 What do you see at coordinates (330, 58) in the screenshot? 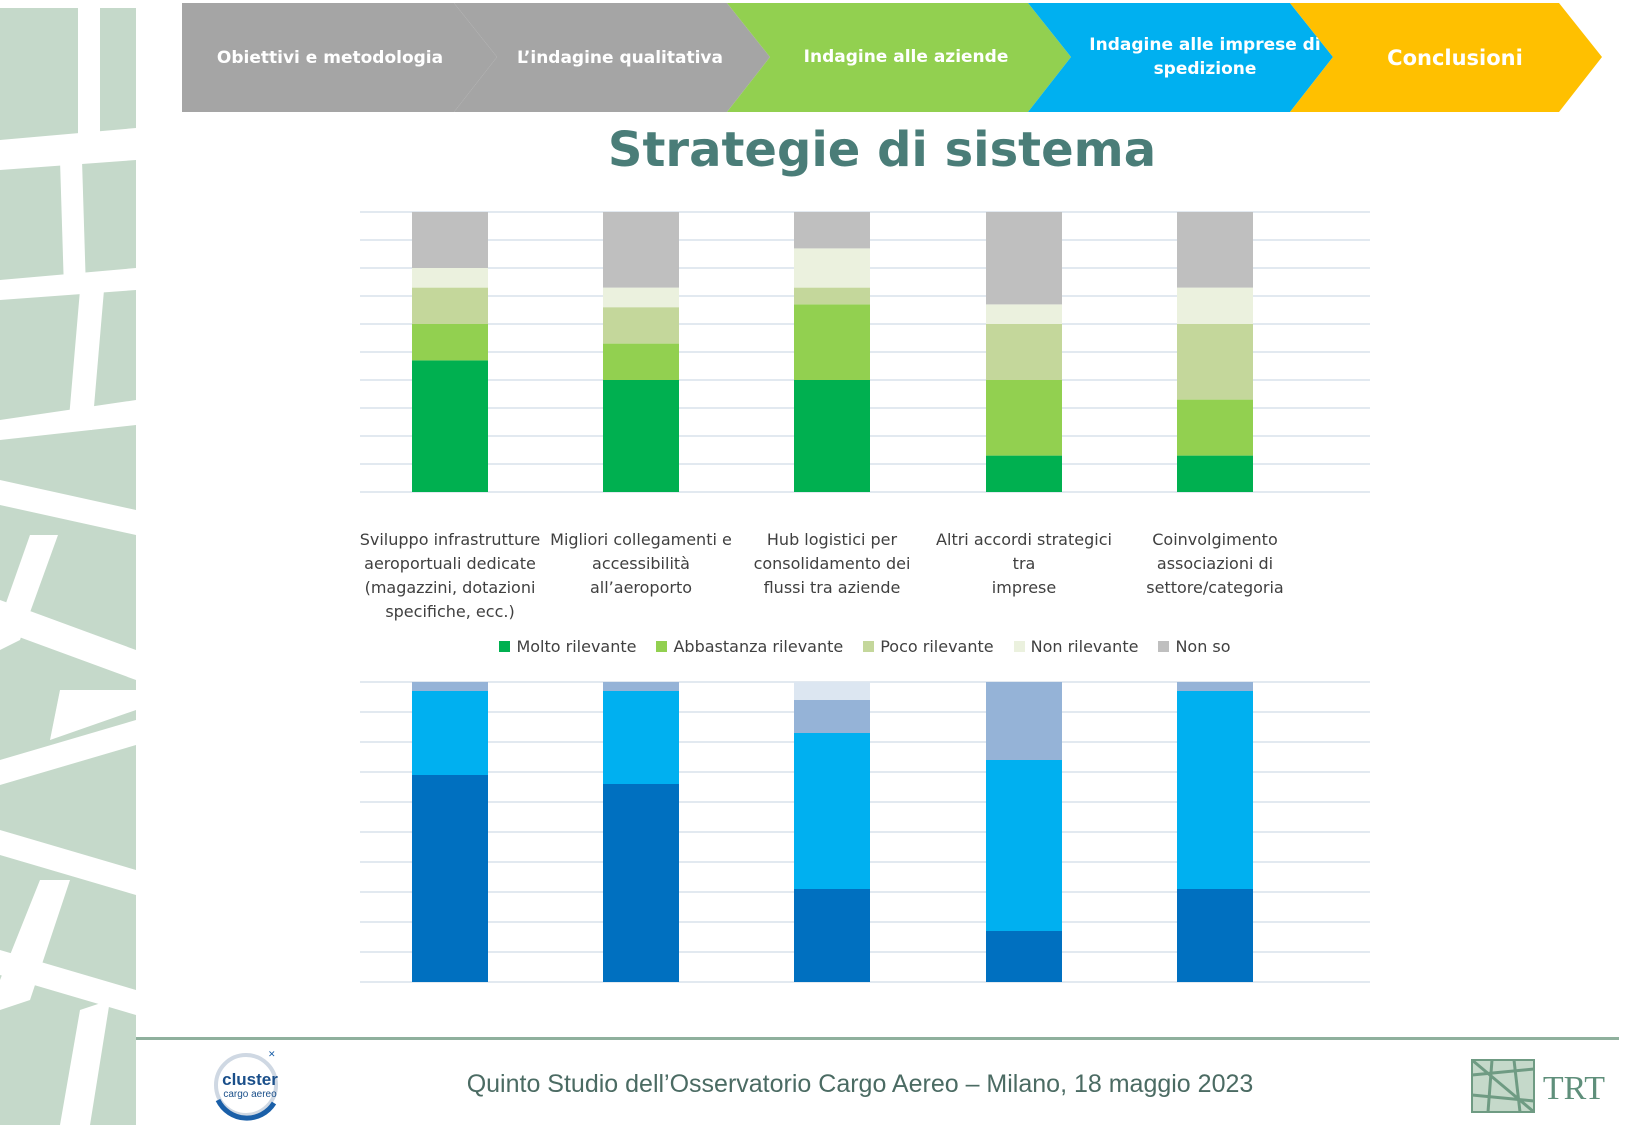
I see `nav-step-label: Obiettivi e metodologia` at bounding box center [330, 58].